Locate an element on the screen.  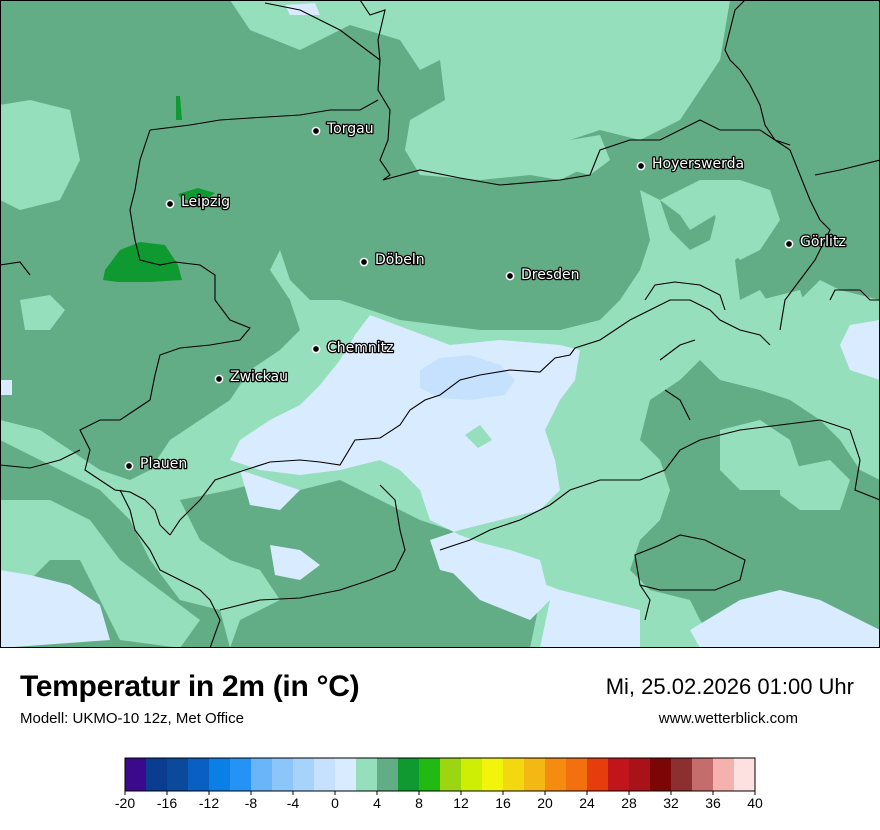
city-goerlitz: Görlitz is located at coordinates (815, 242).